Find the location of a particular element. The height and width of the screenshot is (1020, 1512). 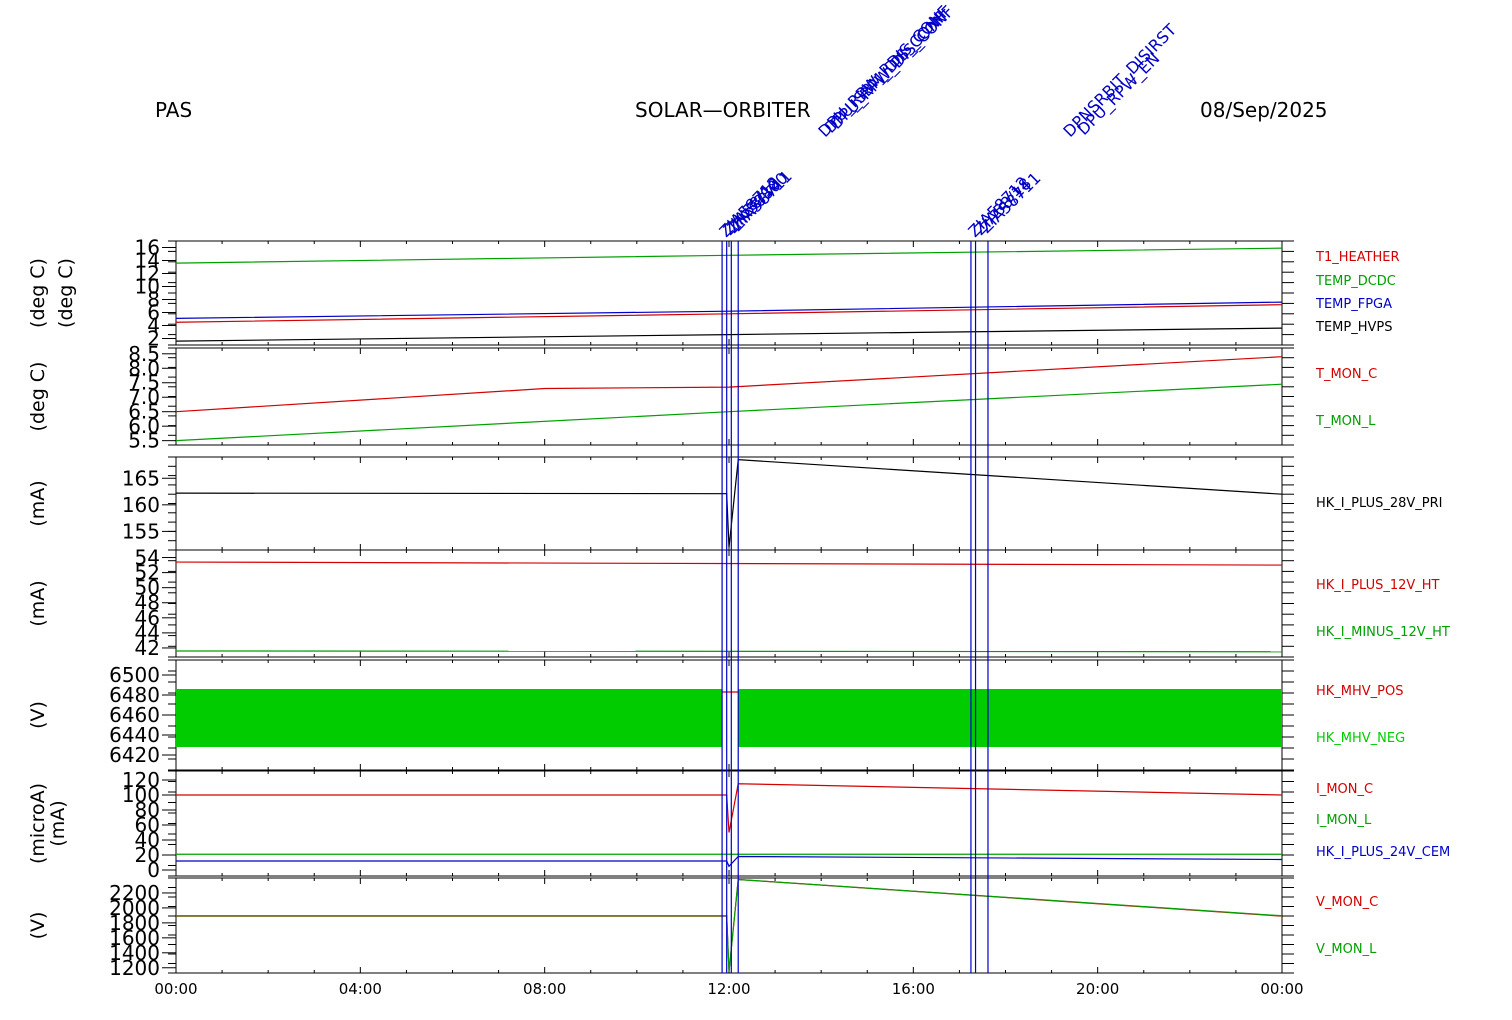

series-label: T_MON_C is located at coordinates (1346, 374).